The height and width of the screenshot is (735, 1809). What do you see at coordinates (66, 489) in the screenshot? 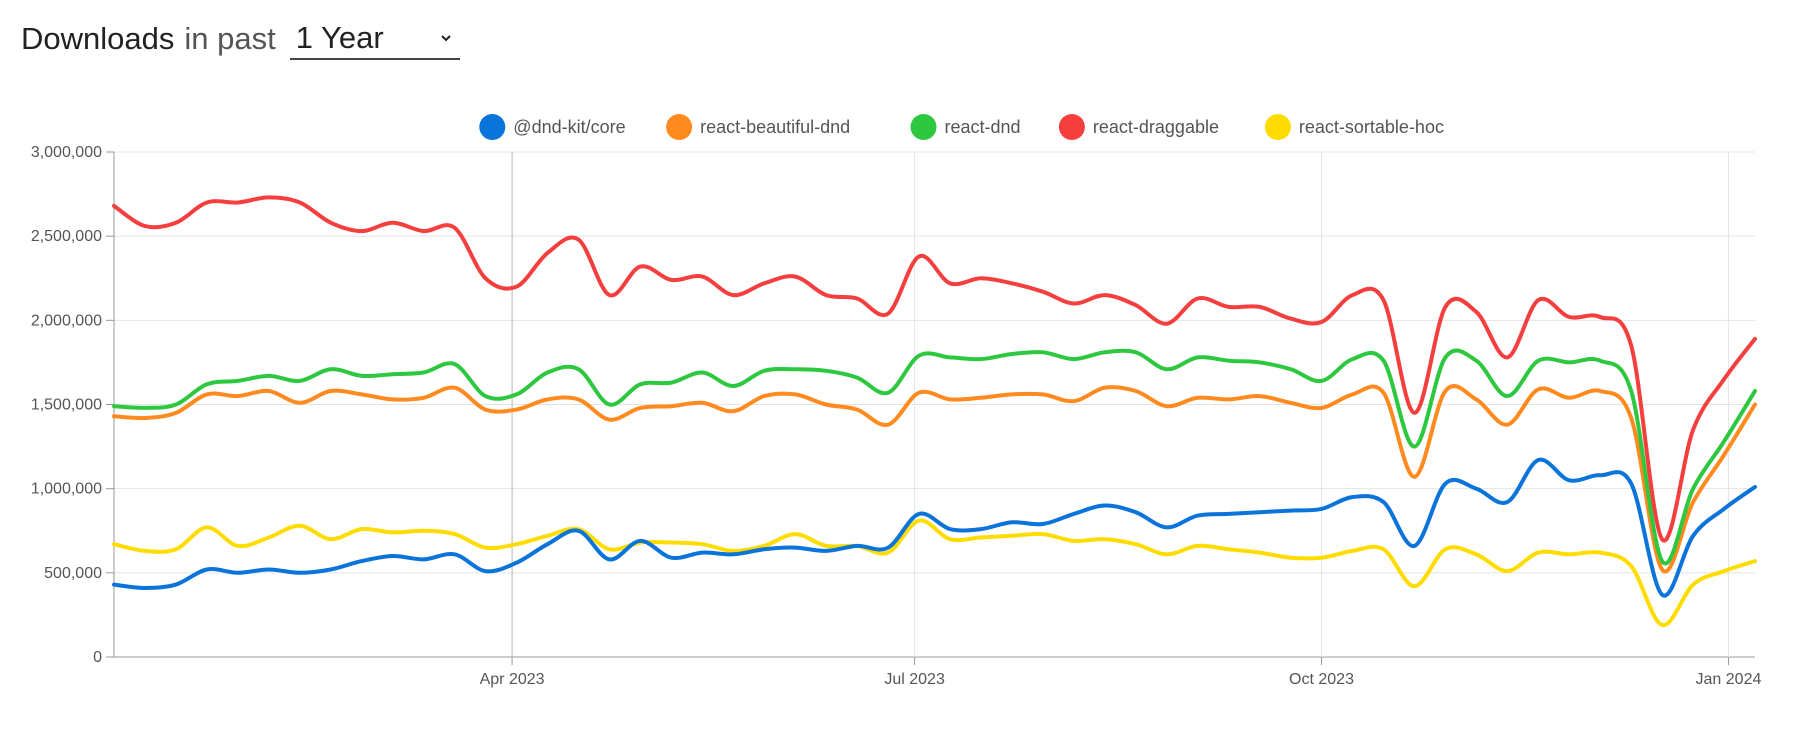
I see `y-tick-label: 1,000,000` at bounding box center [66, 489].